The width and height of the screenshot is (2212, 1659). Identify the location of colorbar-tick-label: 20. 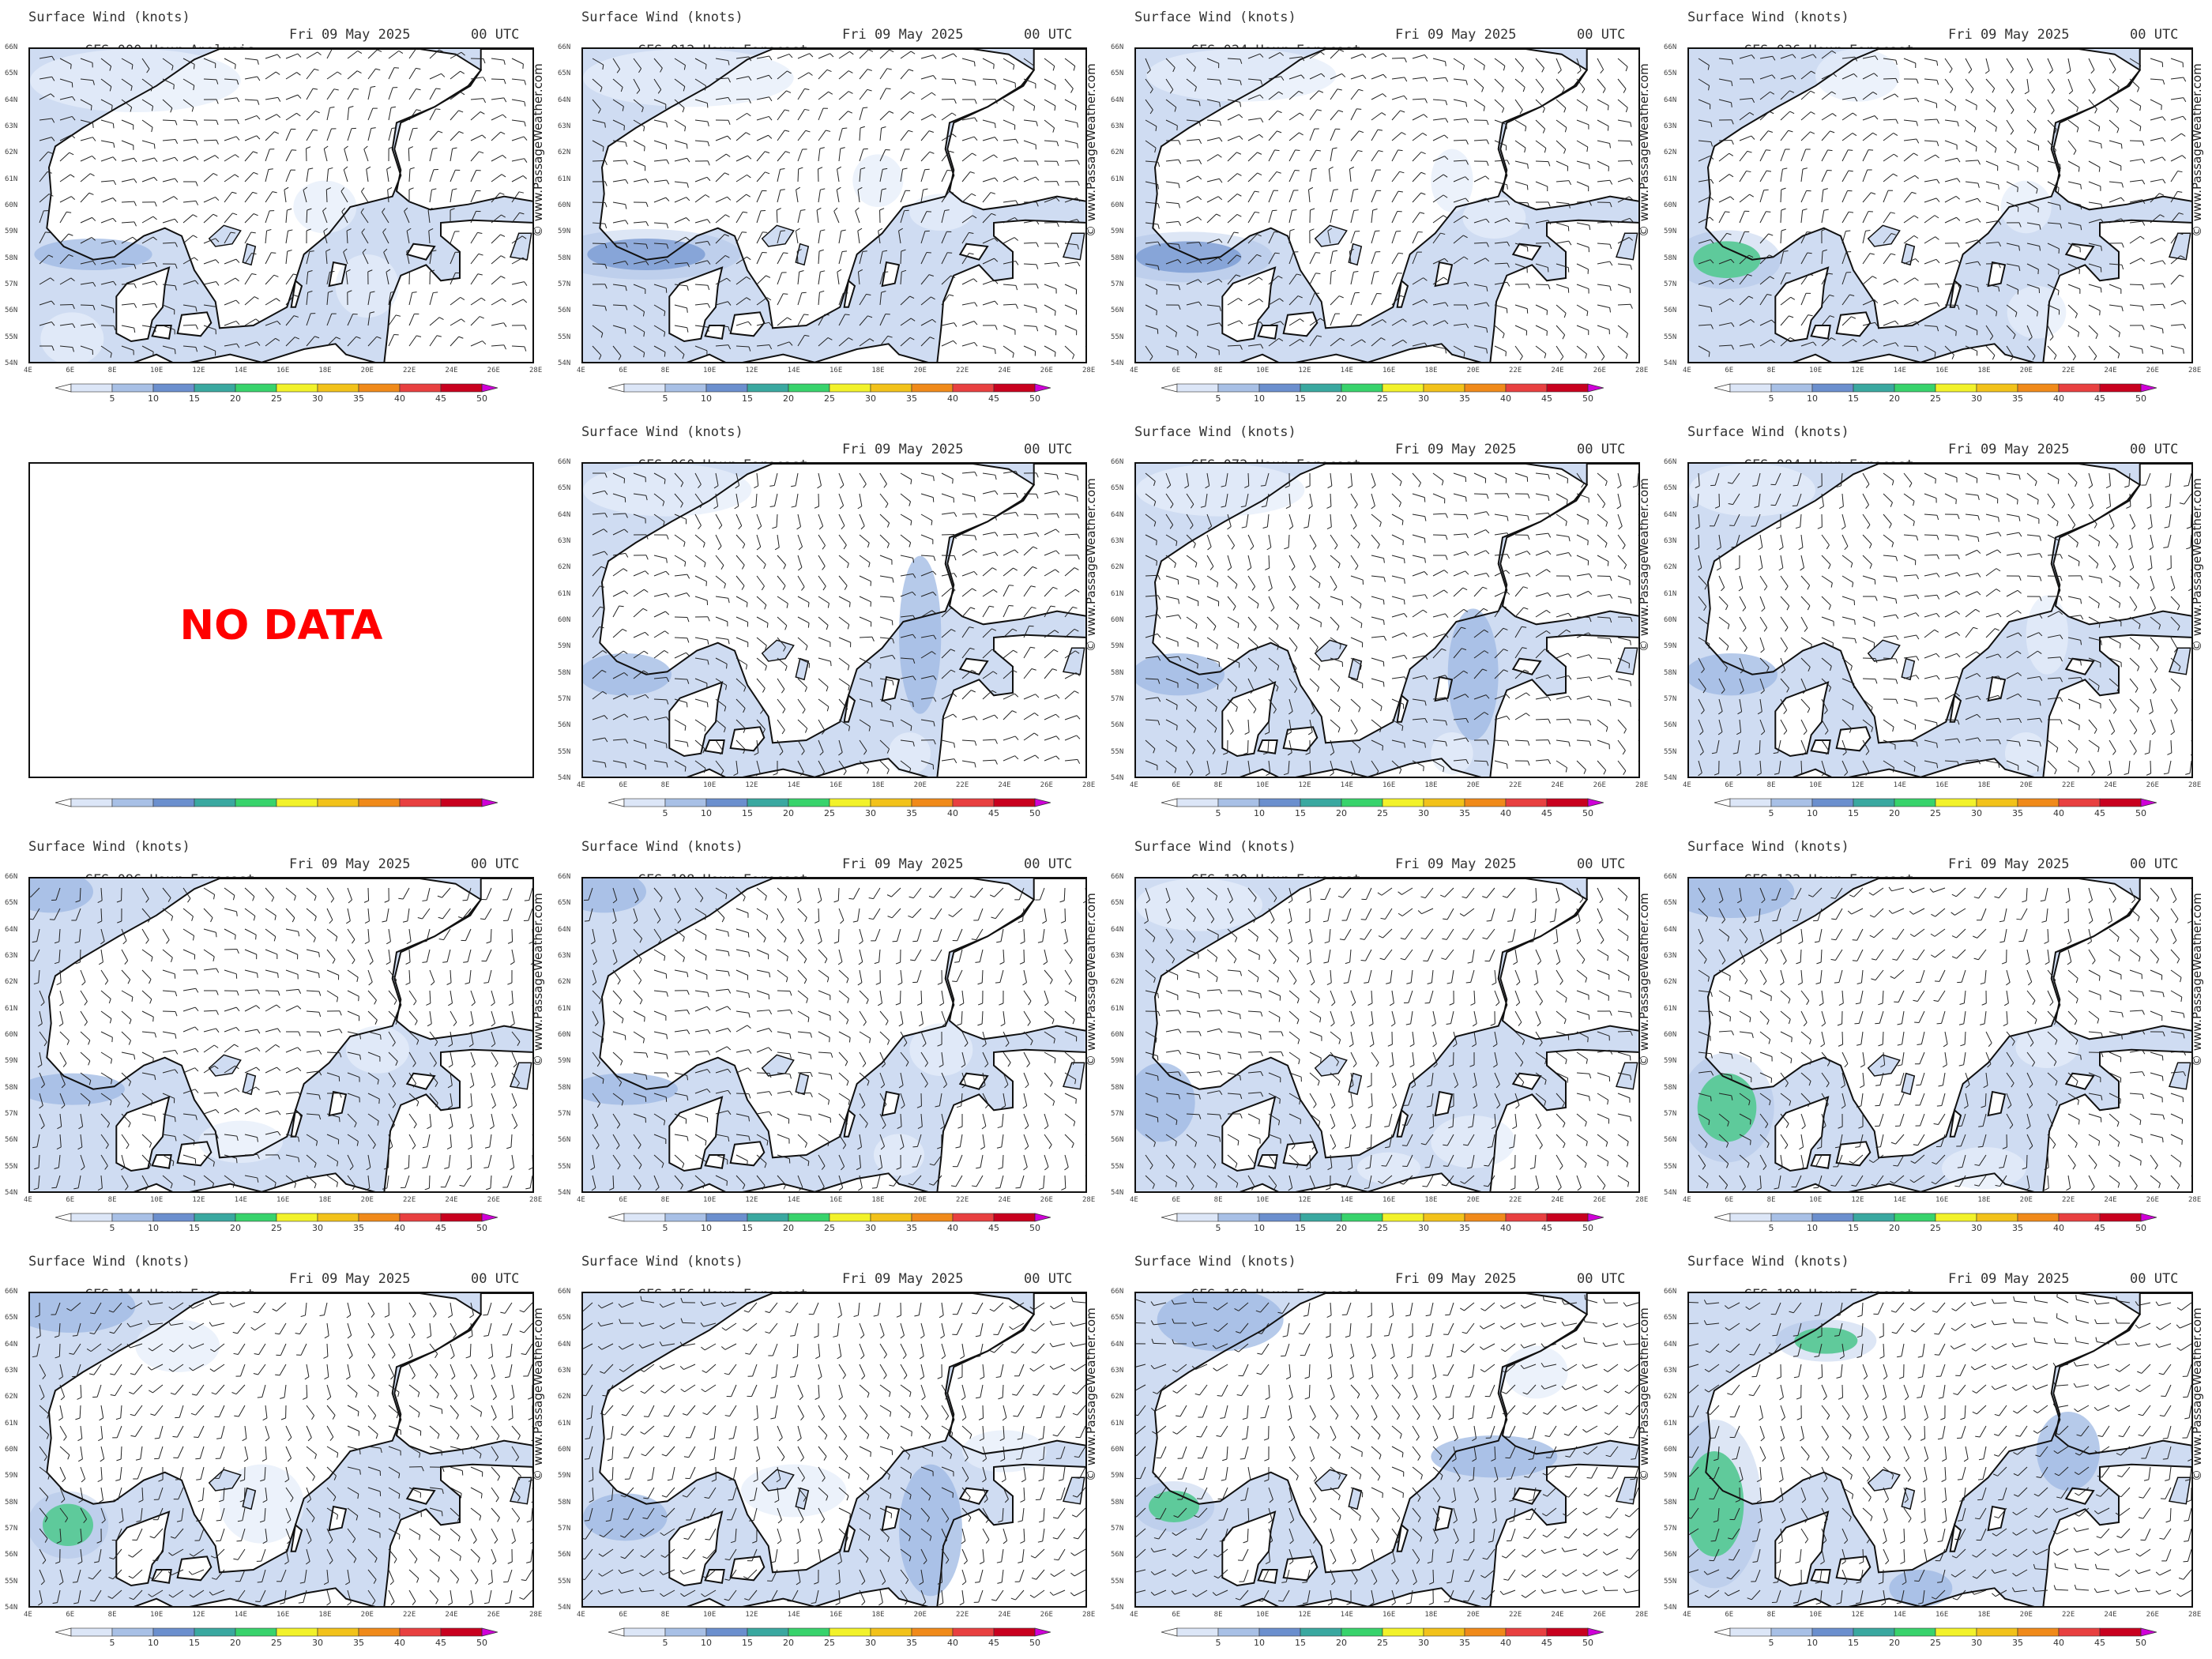
(789, 398).